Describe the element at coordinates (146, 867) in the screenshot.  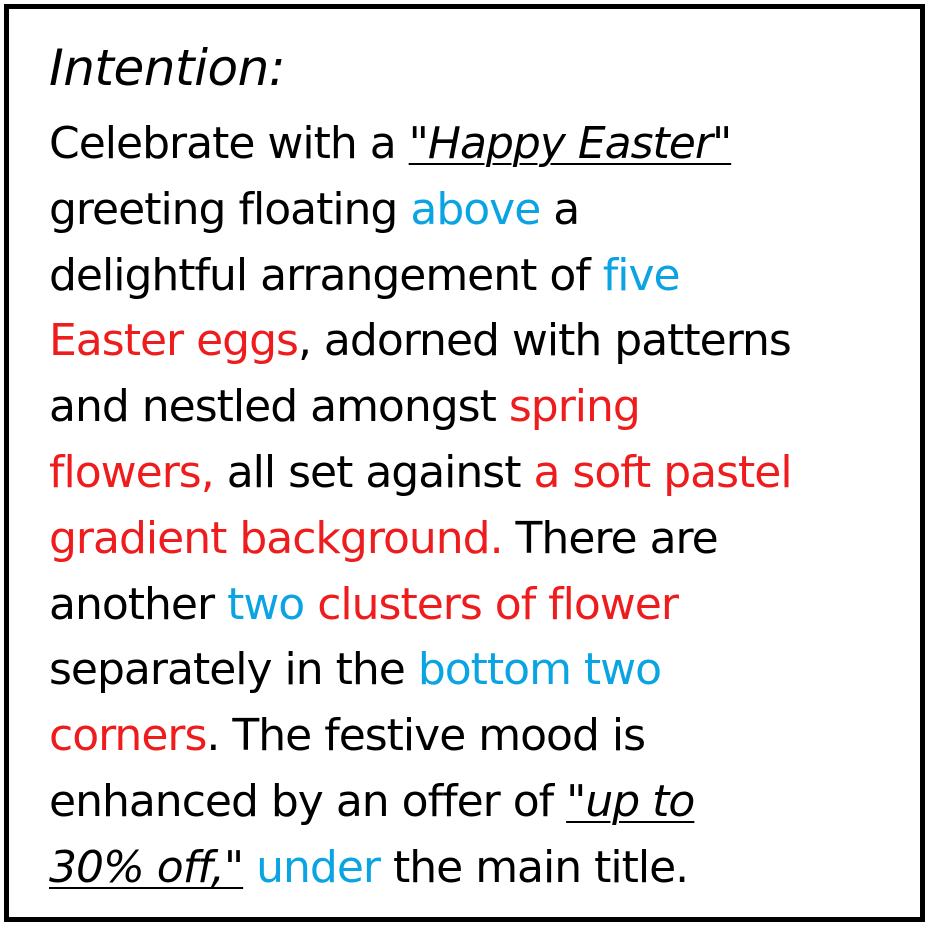
I see `quoted-phrase: 30% off,"` at that location.